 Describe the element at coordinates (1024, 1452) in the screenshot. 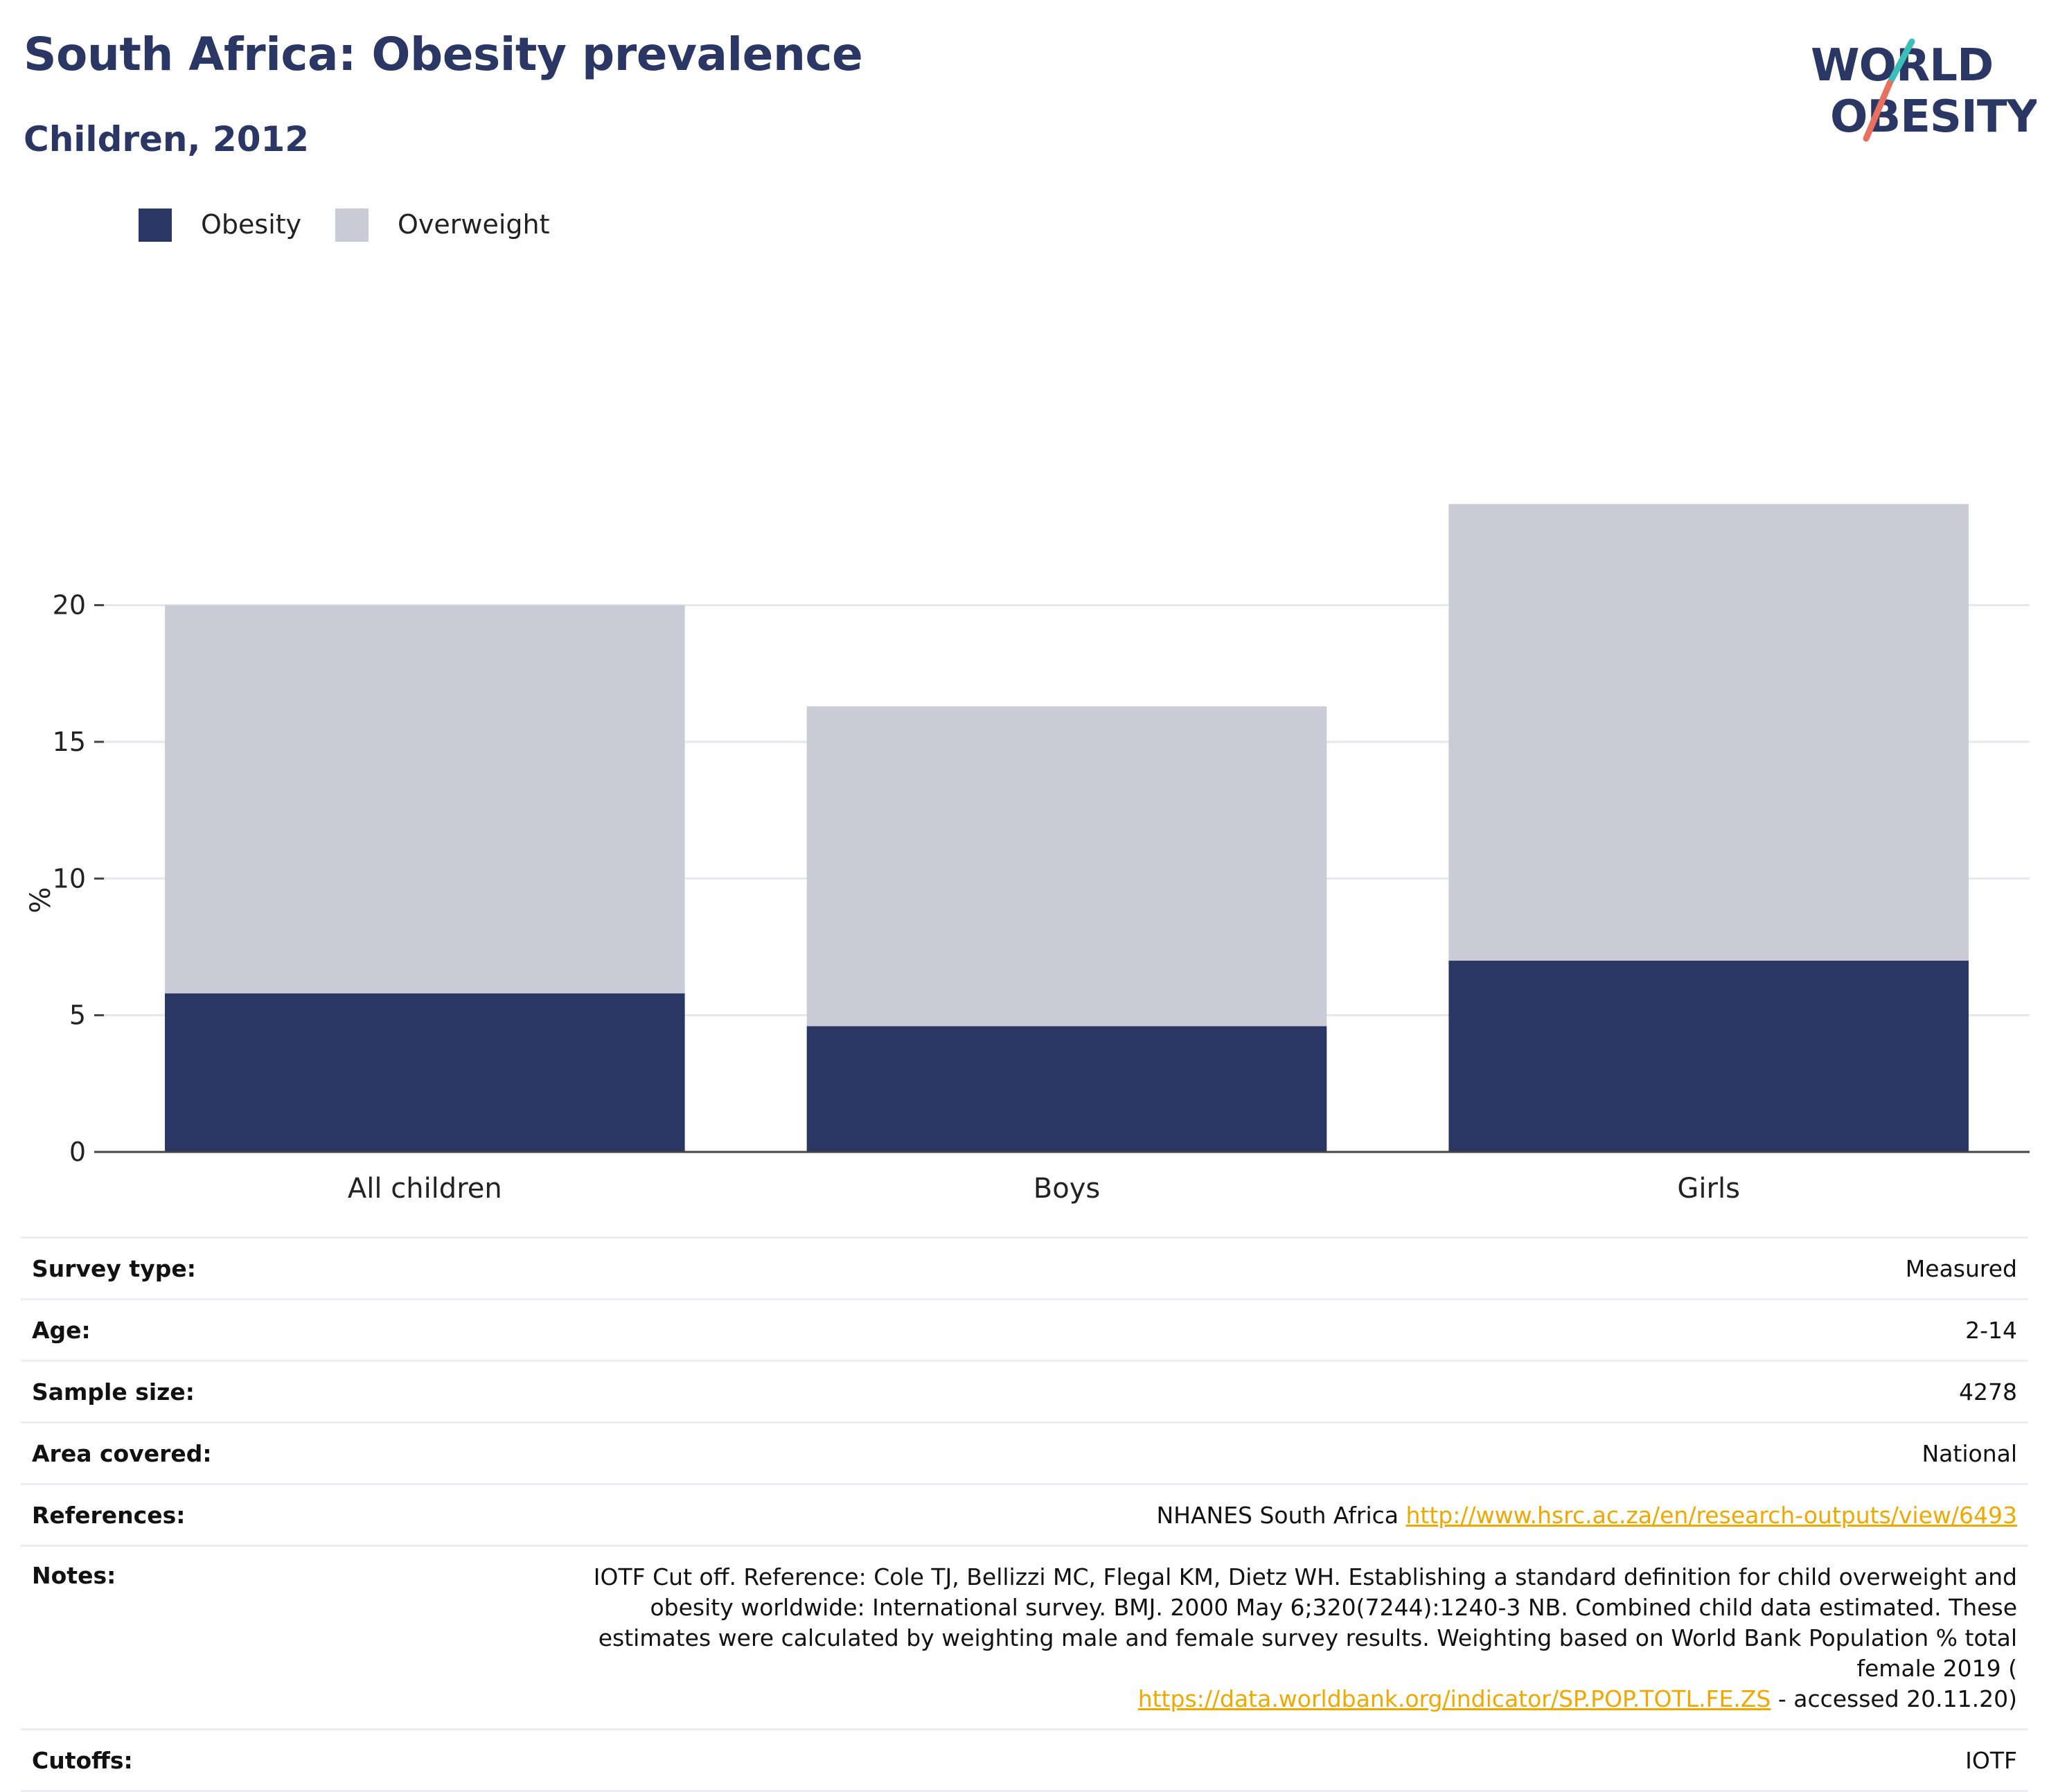

I see `info-row-area-covered: Area covered: National` at that location.